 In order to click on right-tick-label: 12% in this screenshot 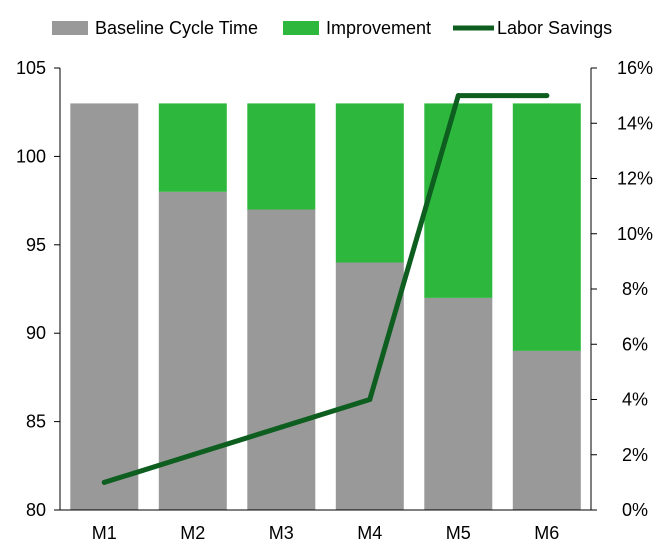, I will do `click(635, 179)`.